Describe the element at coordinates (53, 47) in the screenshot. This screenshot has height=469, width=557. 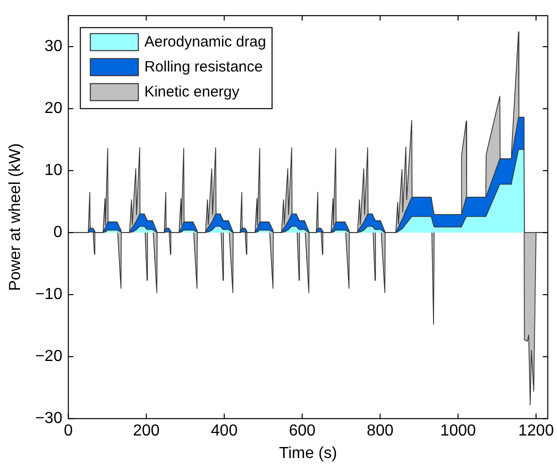
I see `y-tick-label: 30` at that location.